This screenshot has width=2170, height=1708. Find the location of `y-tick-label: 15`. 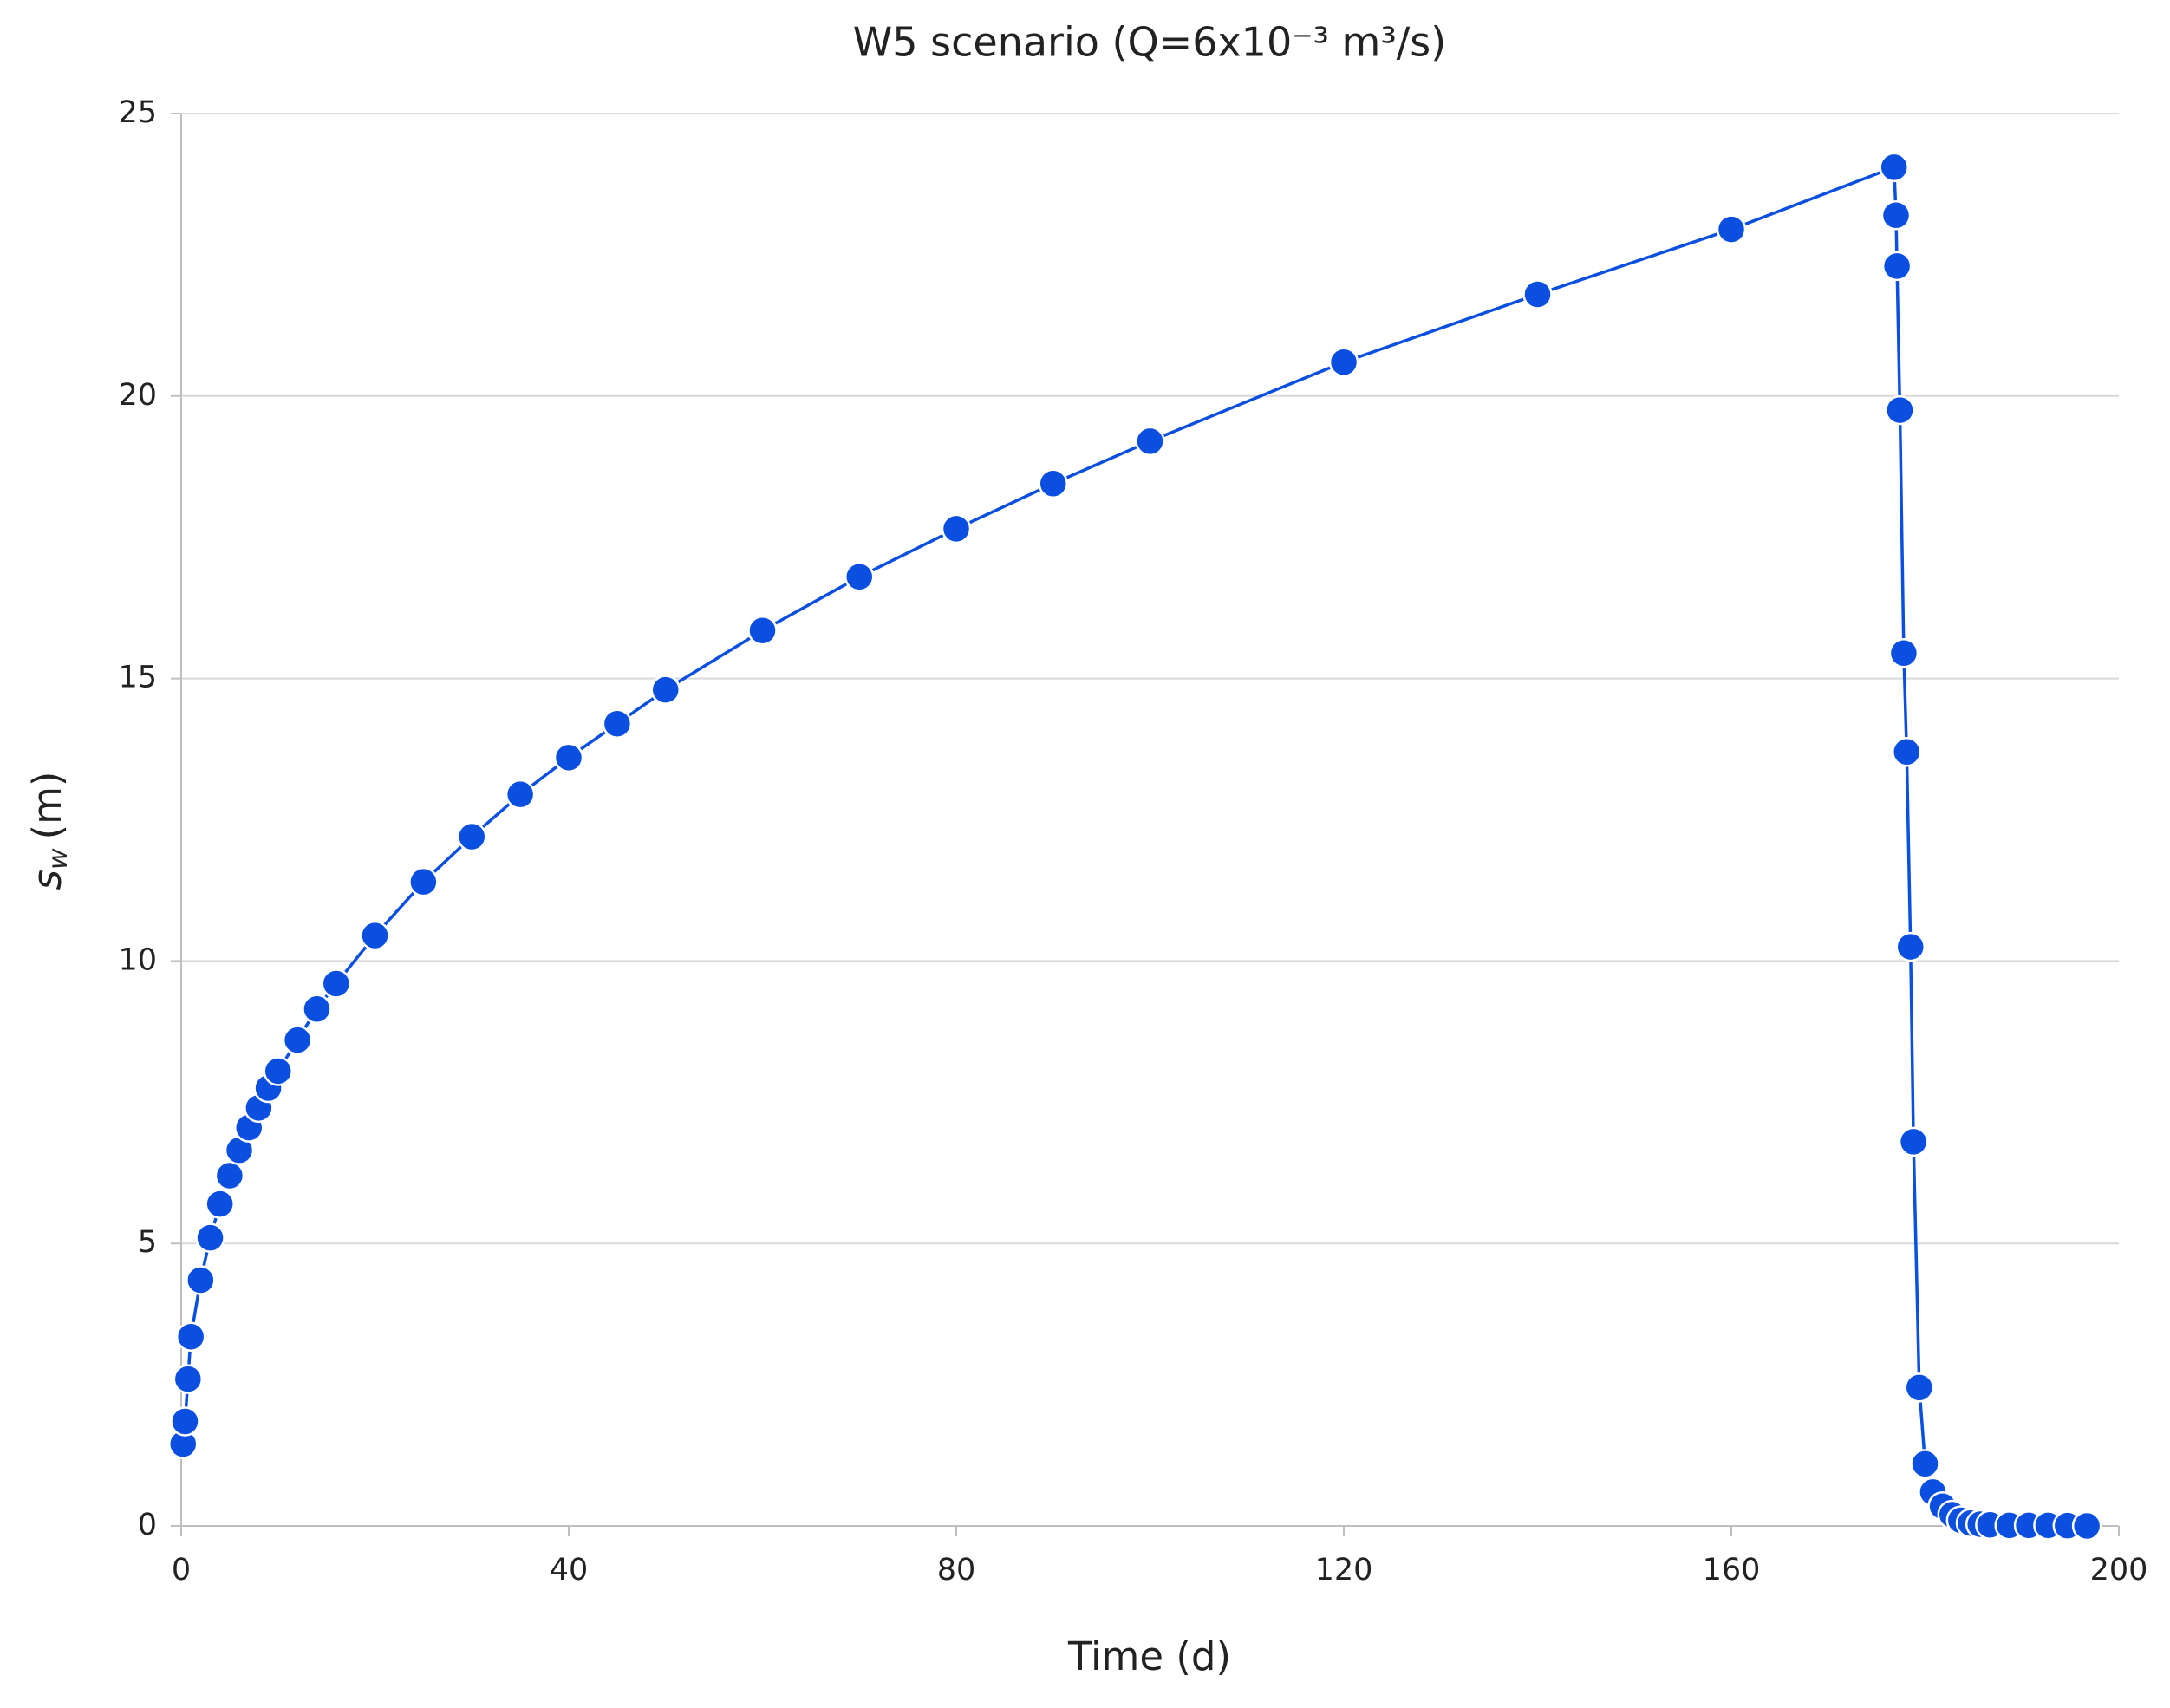

y-tick-label: 15 is located at coordinates (138, 678).